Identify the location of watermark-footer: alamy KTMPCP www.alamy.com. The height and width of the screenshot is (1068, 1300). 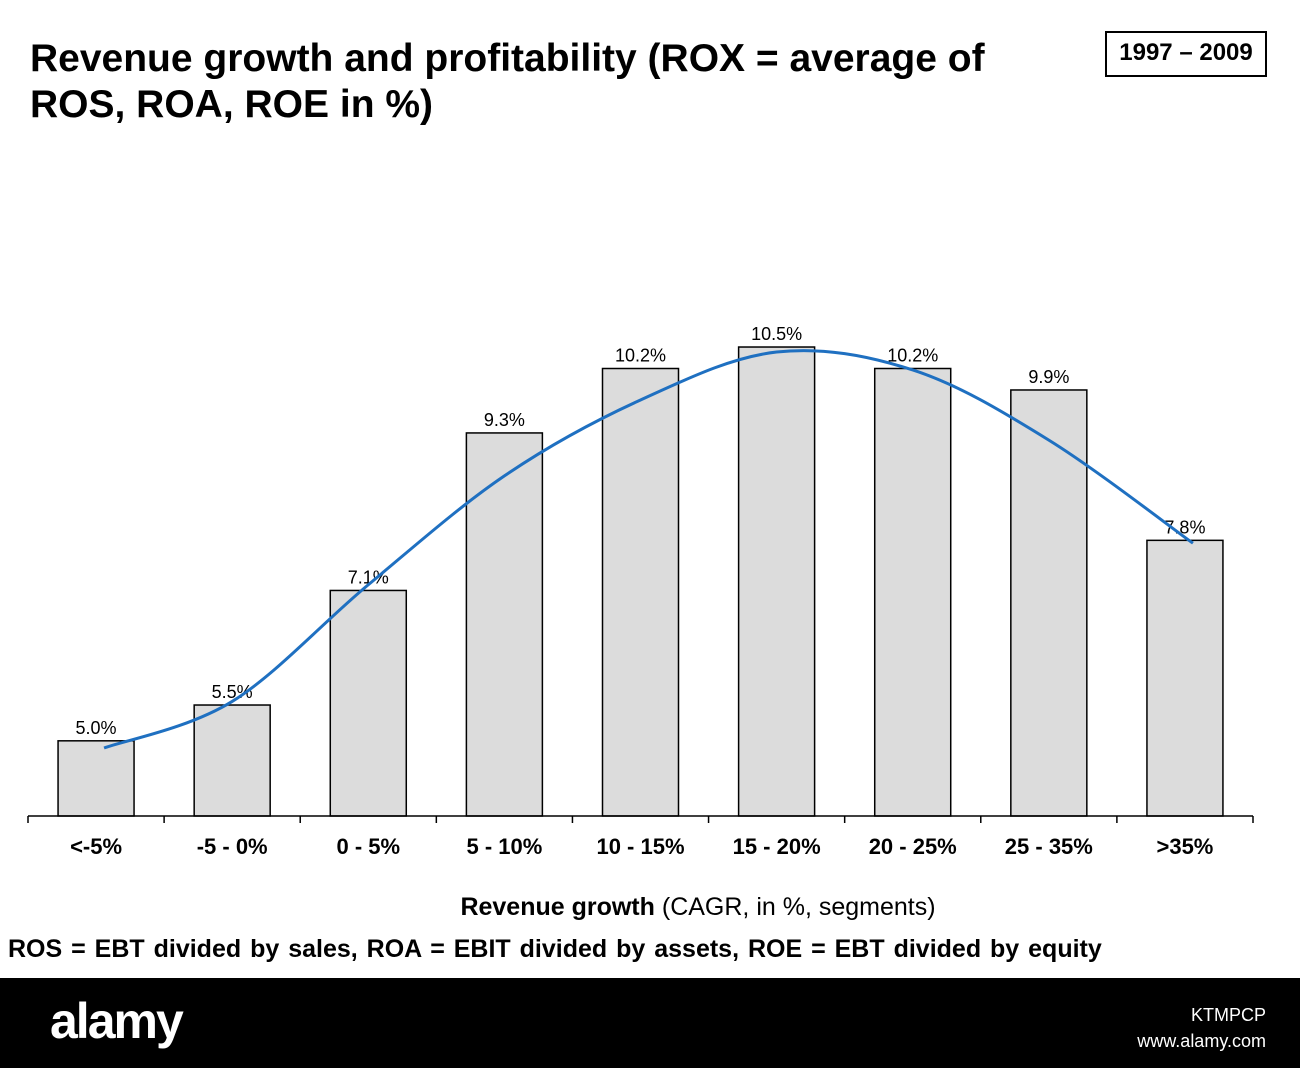
(650, 1023).